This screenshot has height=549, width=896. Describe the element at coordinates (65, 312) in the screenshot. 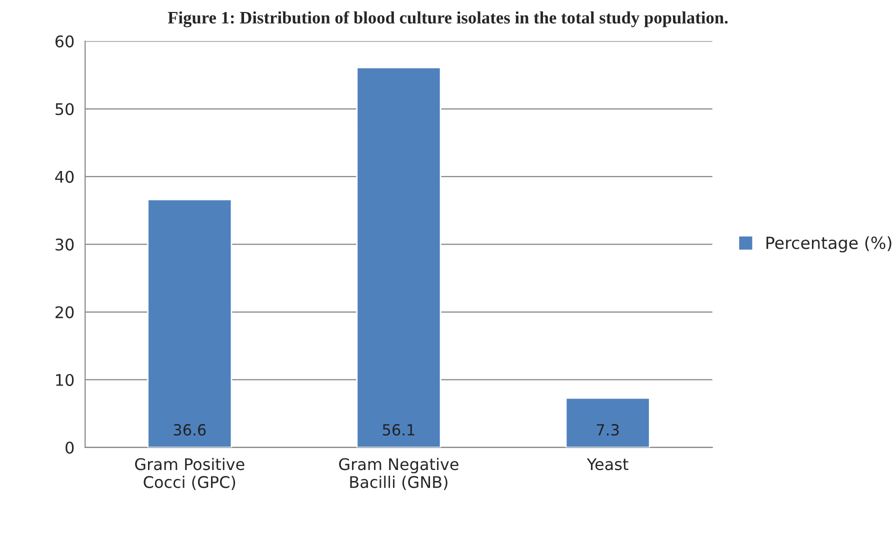

I see `y-tick-label: 20` at that location.